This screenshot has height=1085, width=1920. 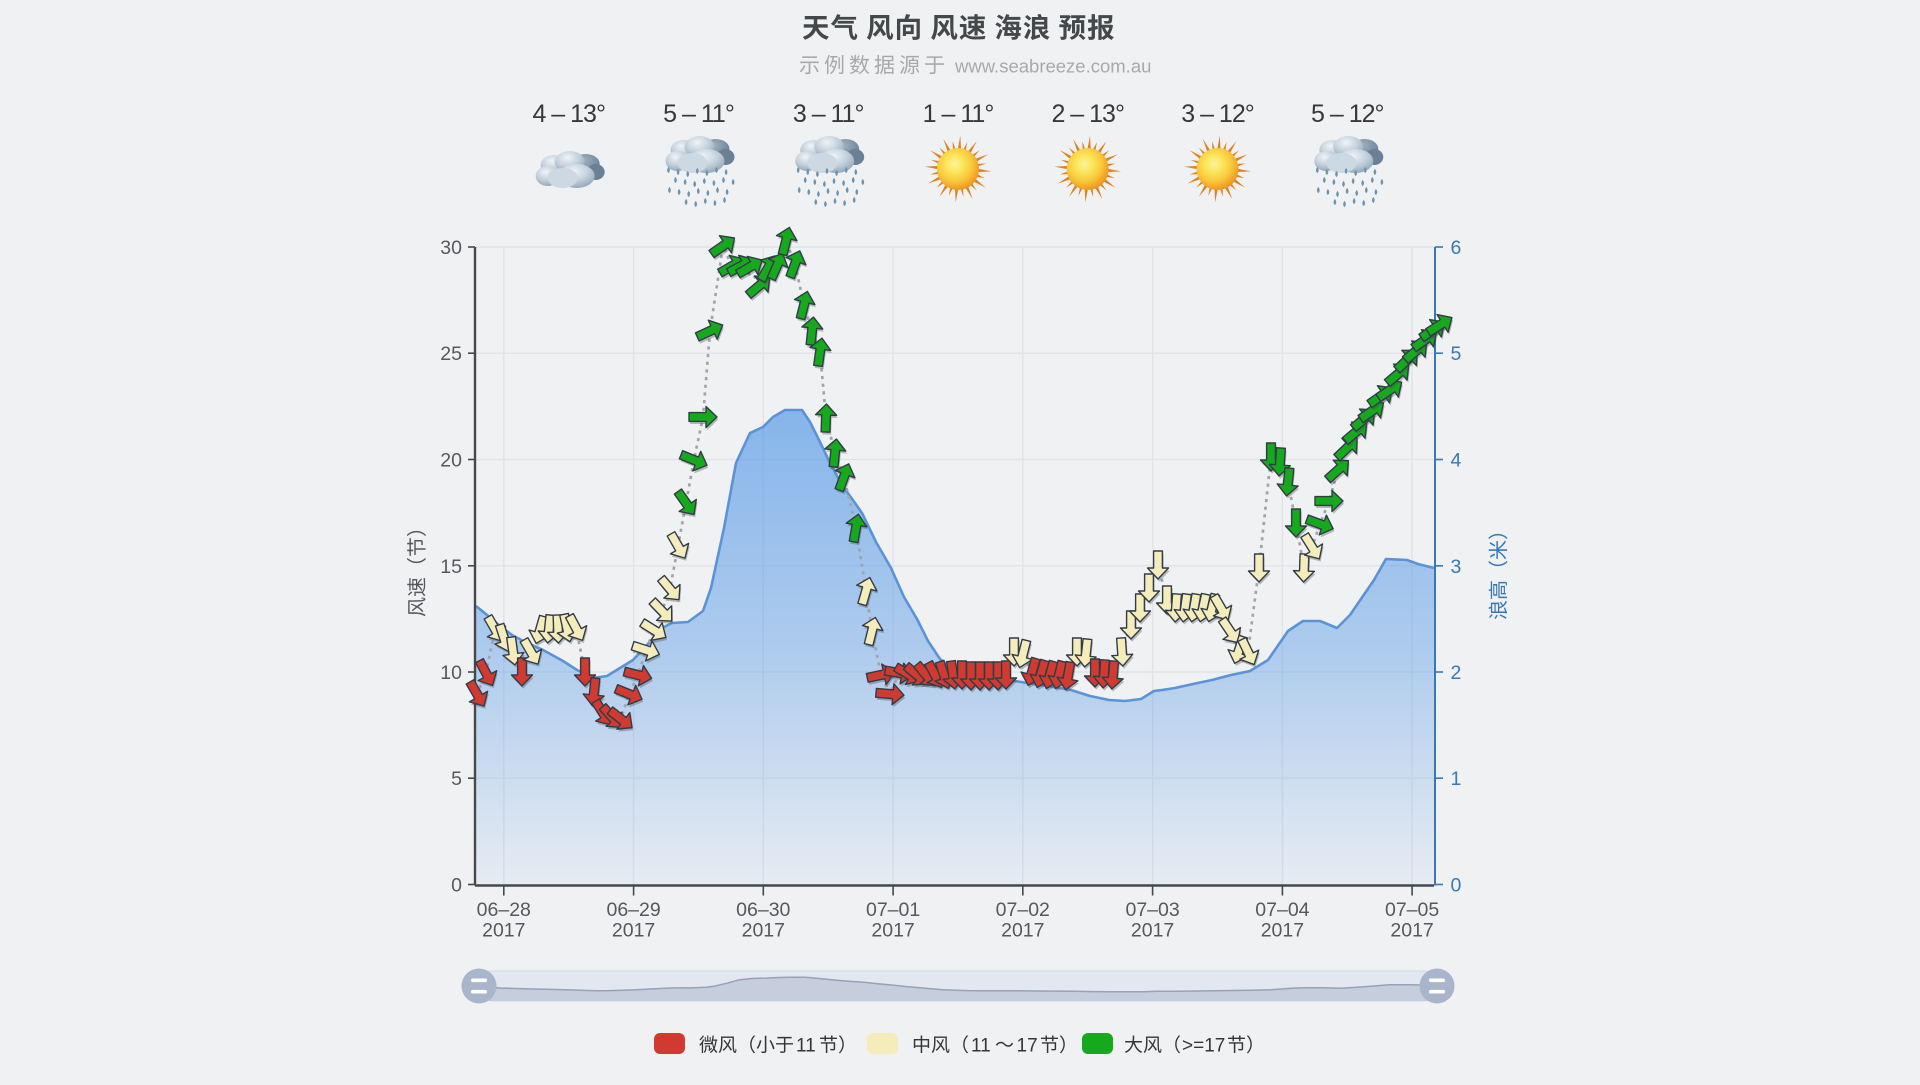 What do you see at coordinates (633, 910) in the screenshot?
I see `svg-text: 06–29` at bounding box center [633, 910].